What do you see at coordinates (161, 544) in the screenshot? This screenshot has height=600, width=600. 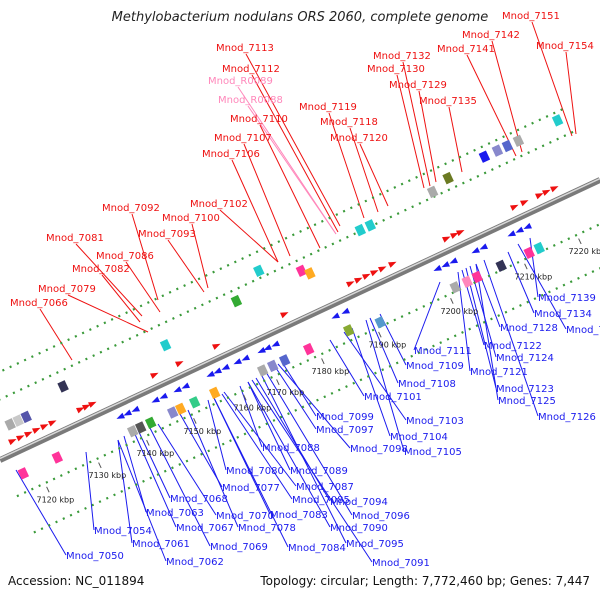 I see `gene-label: Mnod_7061` at bounding box center [161, 544].